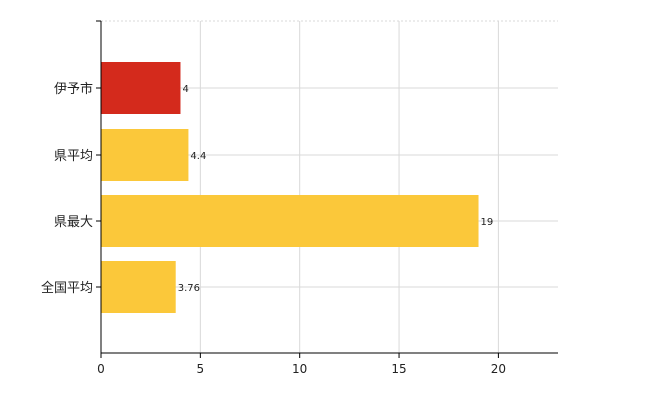  I want to click on data-label: 4.4, so click(198, 156).